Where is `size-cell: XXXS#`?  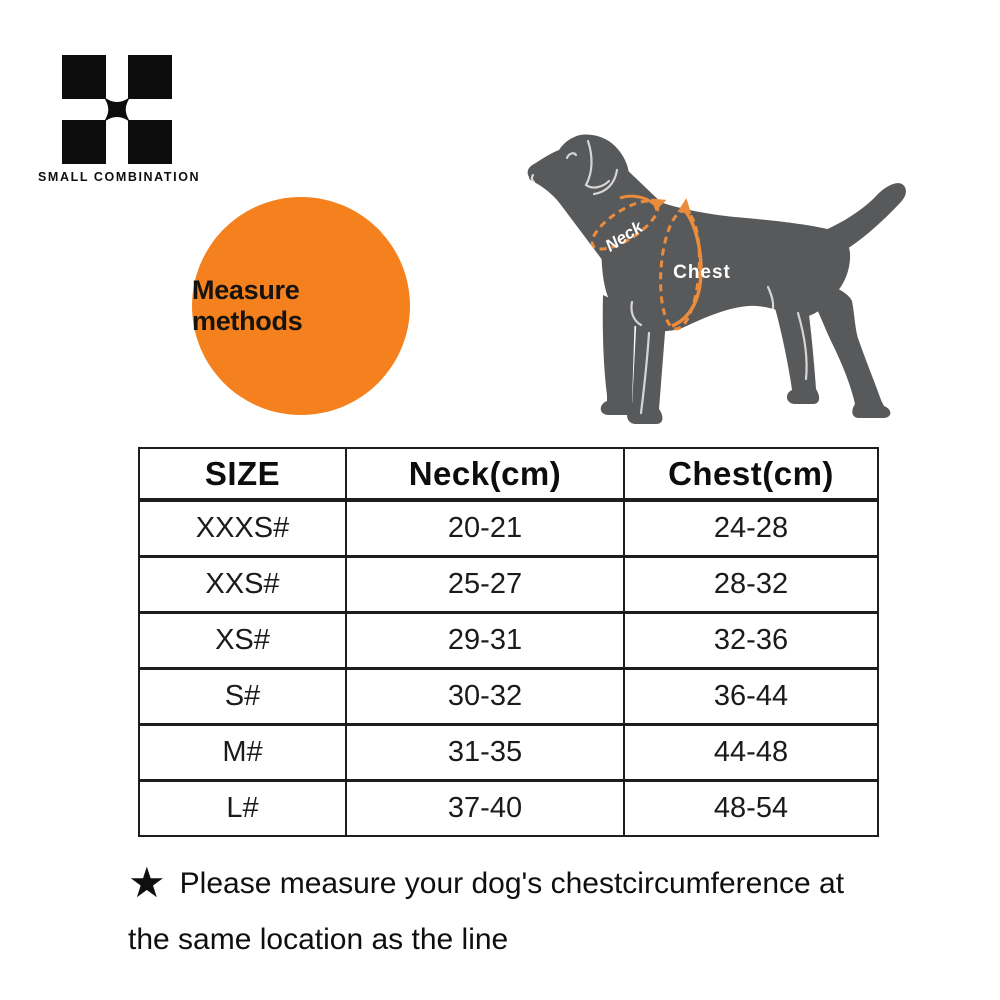 size-cell: XXXS# is located at coordinates (242, 528).